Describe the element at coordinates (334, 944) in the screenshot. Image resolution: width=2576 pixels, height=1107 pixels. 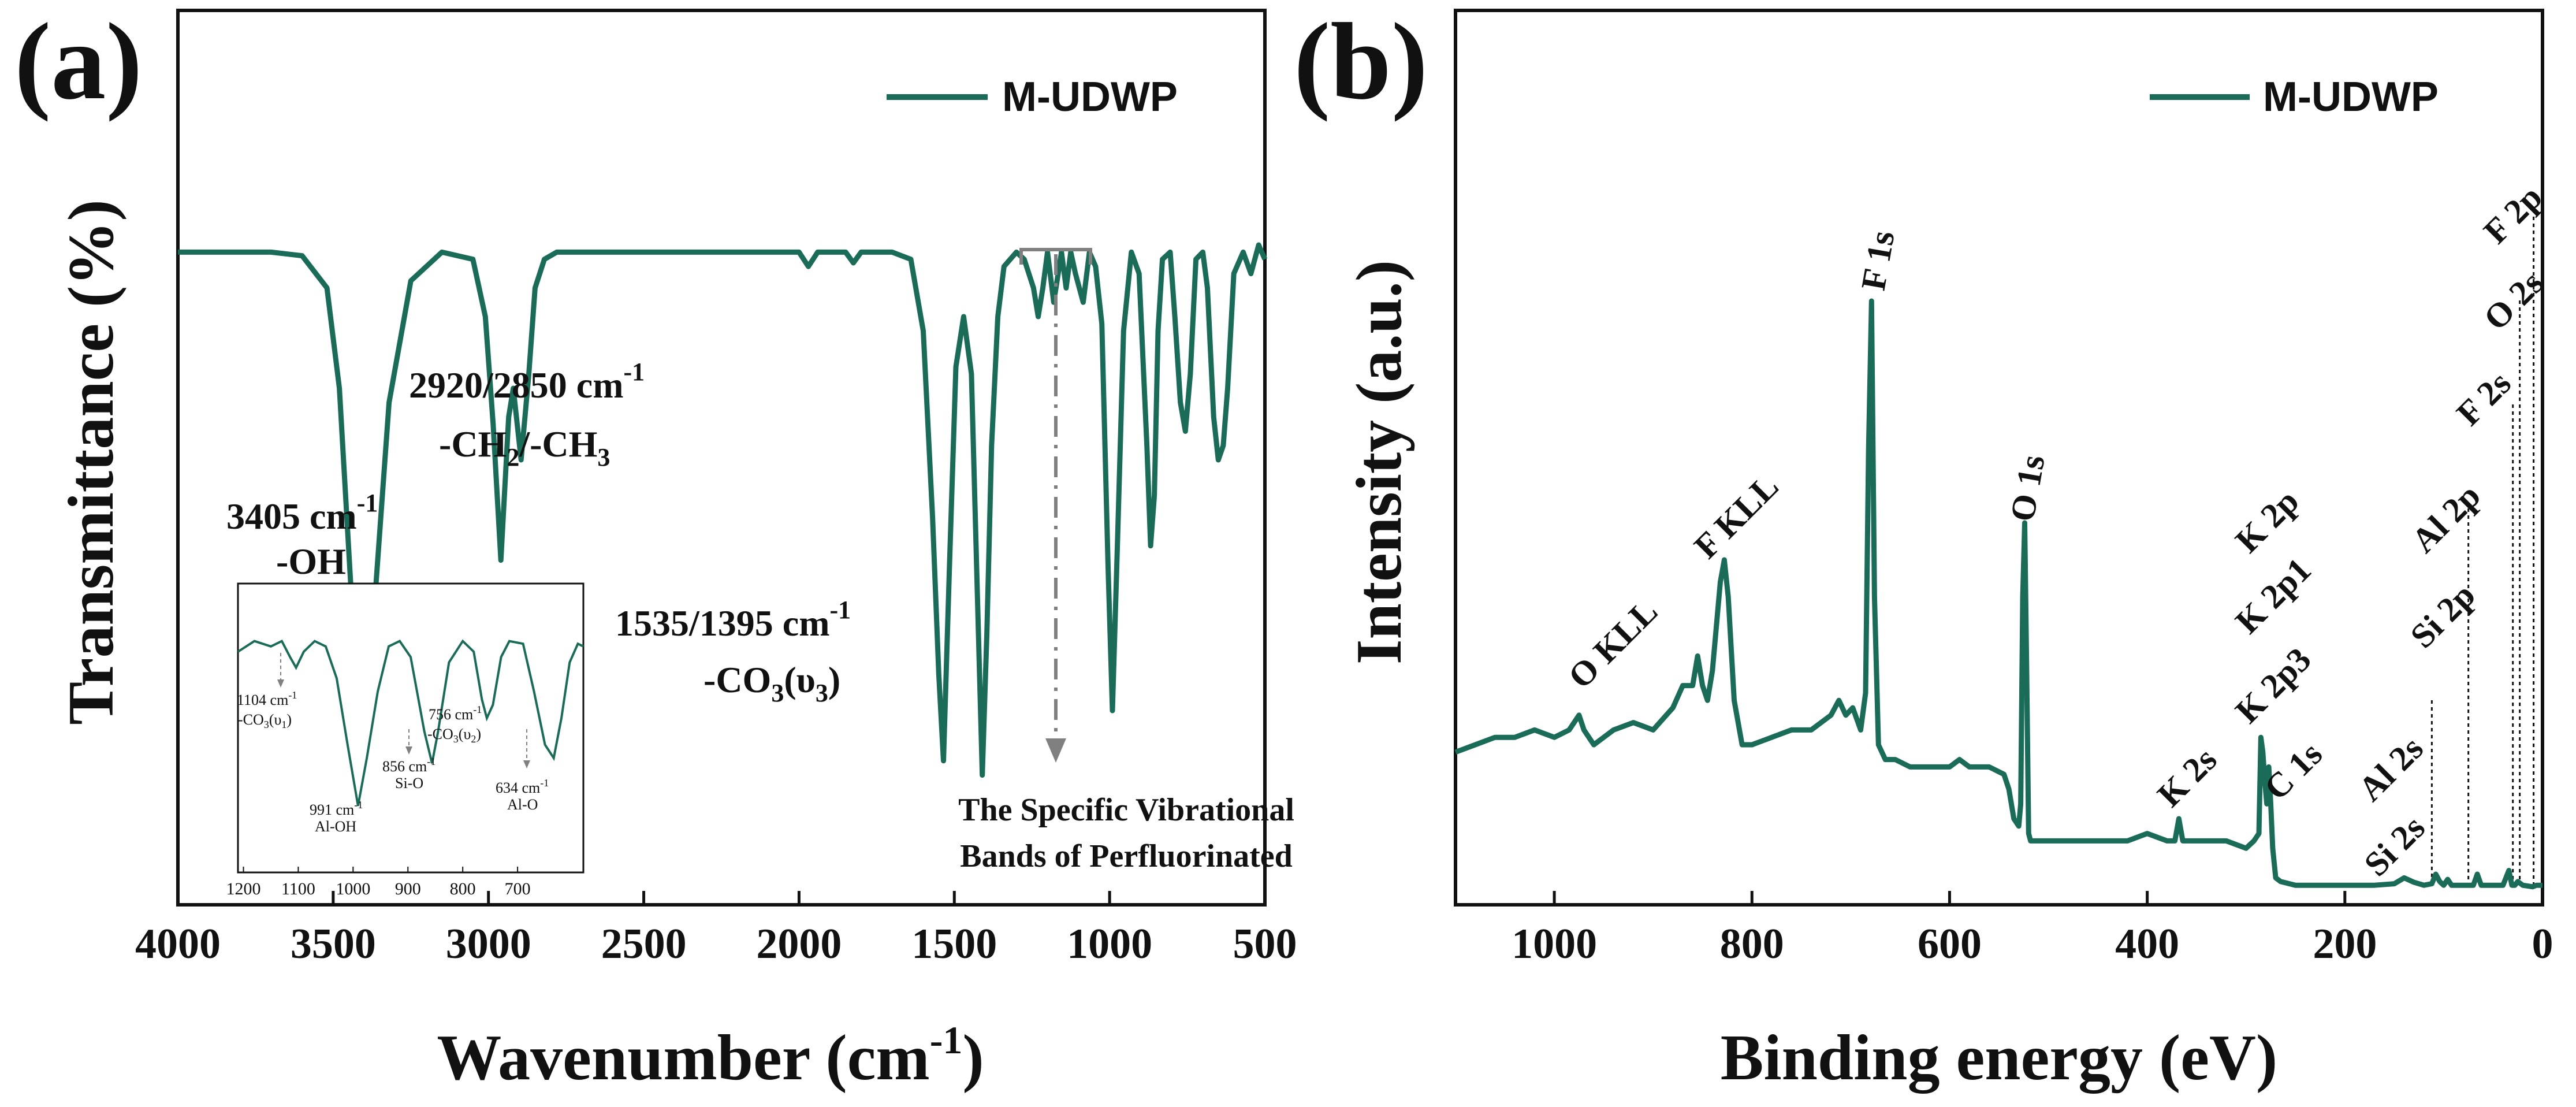
I see `ftir-x-tick-label: 3500` at that location.